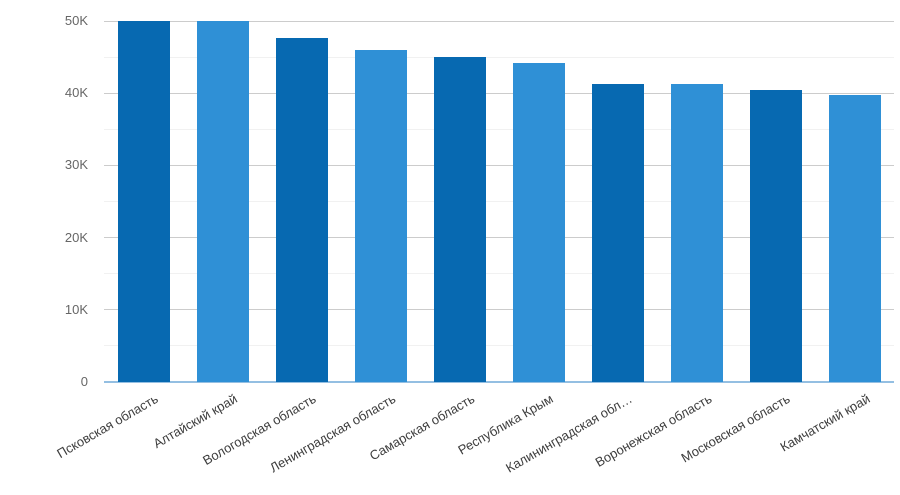 Image resolution: width=900 pixels, height=495 pixels. Describe the element at coordinates (499, 382) in the screenshot. I see `x-axis-line` at that location.